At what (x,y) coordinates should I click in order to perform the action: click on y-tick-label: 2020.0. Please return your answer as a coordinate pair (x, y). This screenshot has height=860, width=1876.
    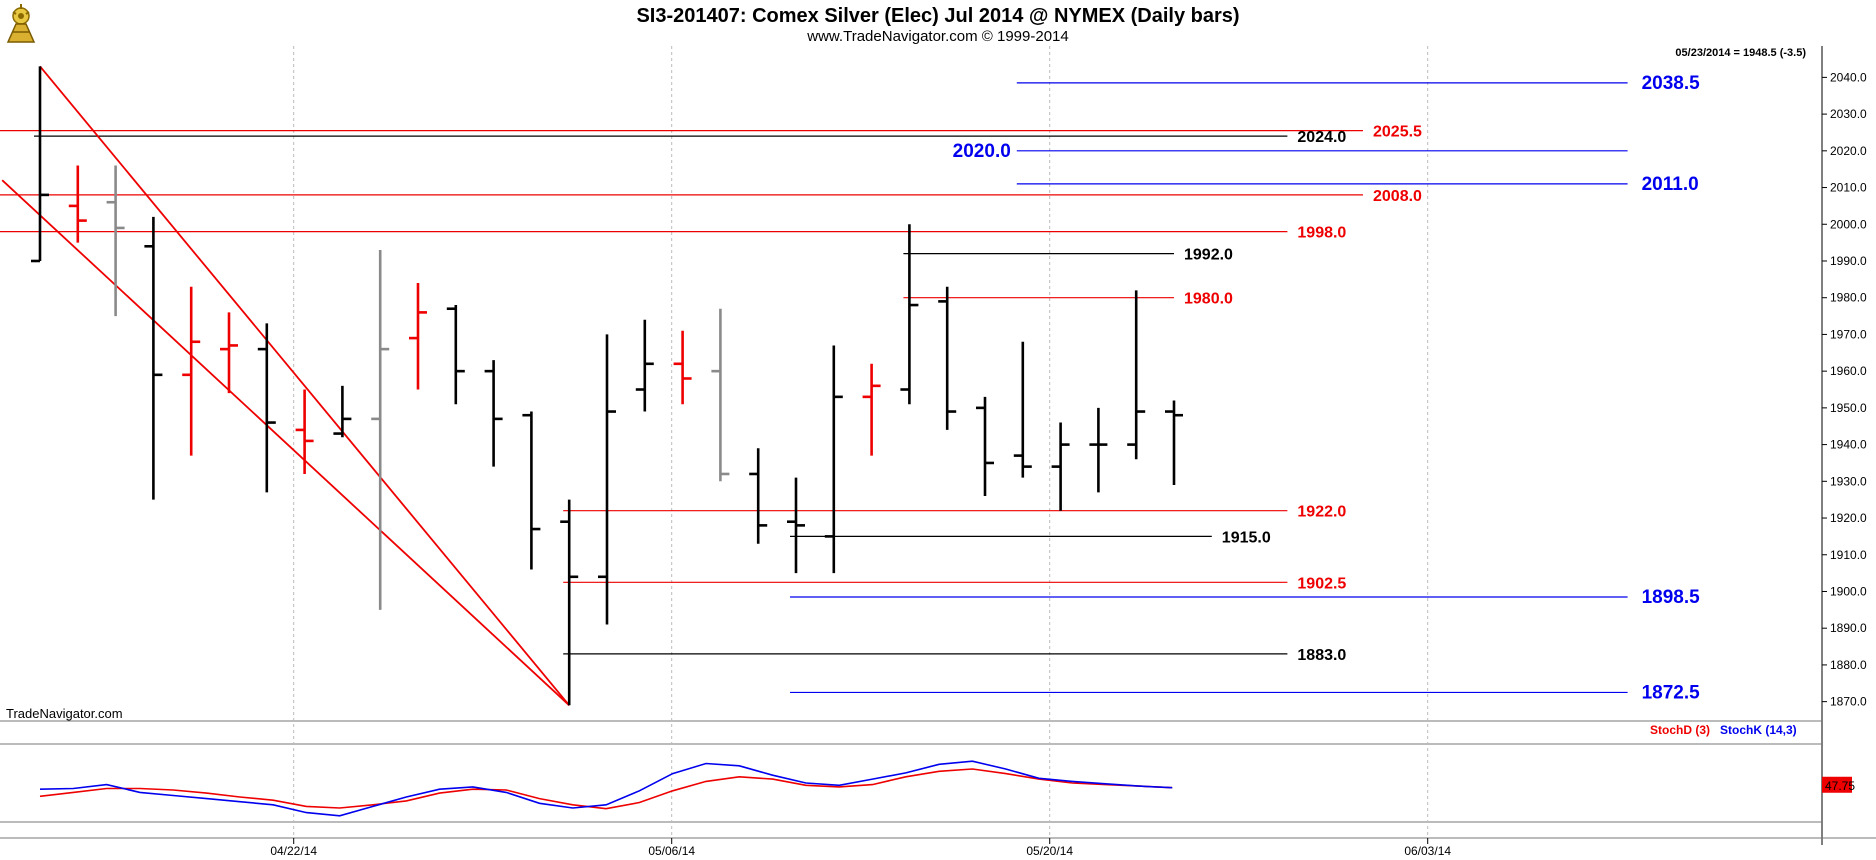
    Looking at the image, I should click on (1848, 151).